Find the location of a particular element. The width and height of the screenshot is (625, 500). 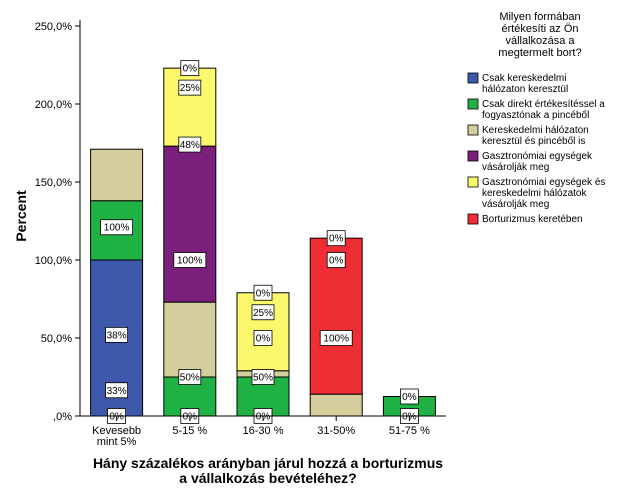

data-label: 38% is located at coordinates (116, 334).